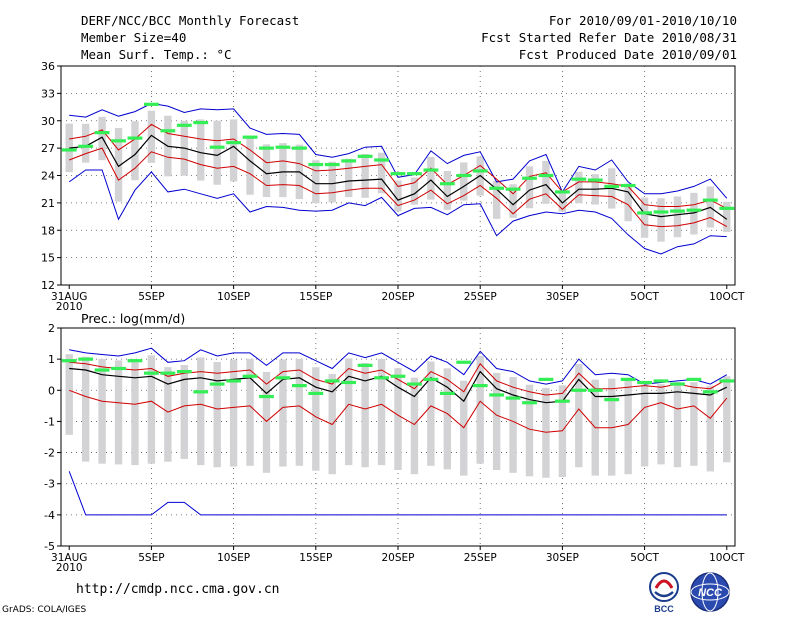 Image resolution: width=800 pixels, height=618 pixels. What do you see at coordinates (398, 297) in the screenshot?
I see `temp-xtick-label: 20SEP` at bounding box center [398, 297].